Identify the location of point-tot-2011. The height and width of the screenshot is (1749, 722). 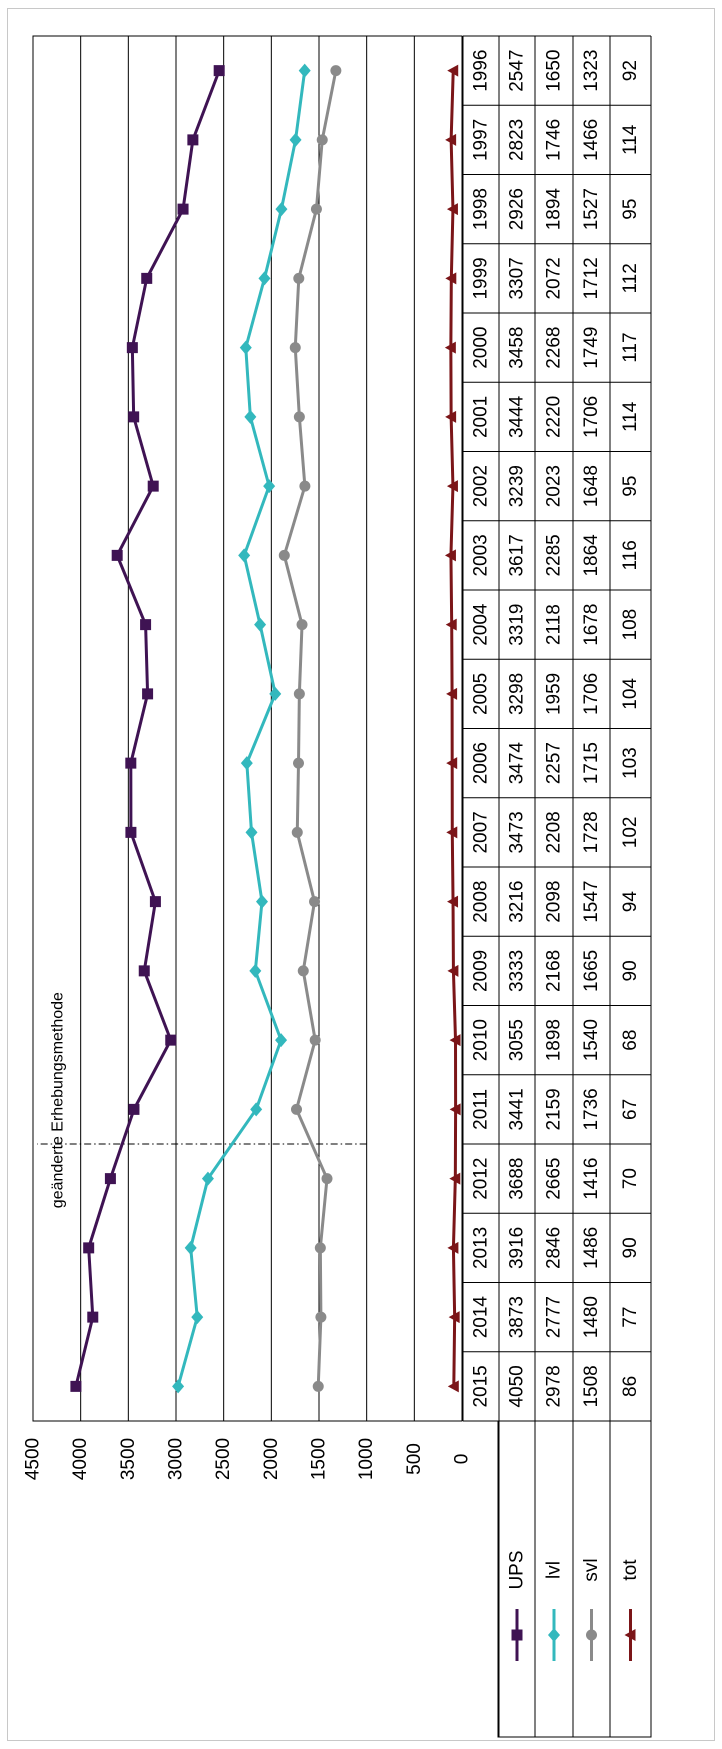
(455, 1109).